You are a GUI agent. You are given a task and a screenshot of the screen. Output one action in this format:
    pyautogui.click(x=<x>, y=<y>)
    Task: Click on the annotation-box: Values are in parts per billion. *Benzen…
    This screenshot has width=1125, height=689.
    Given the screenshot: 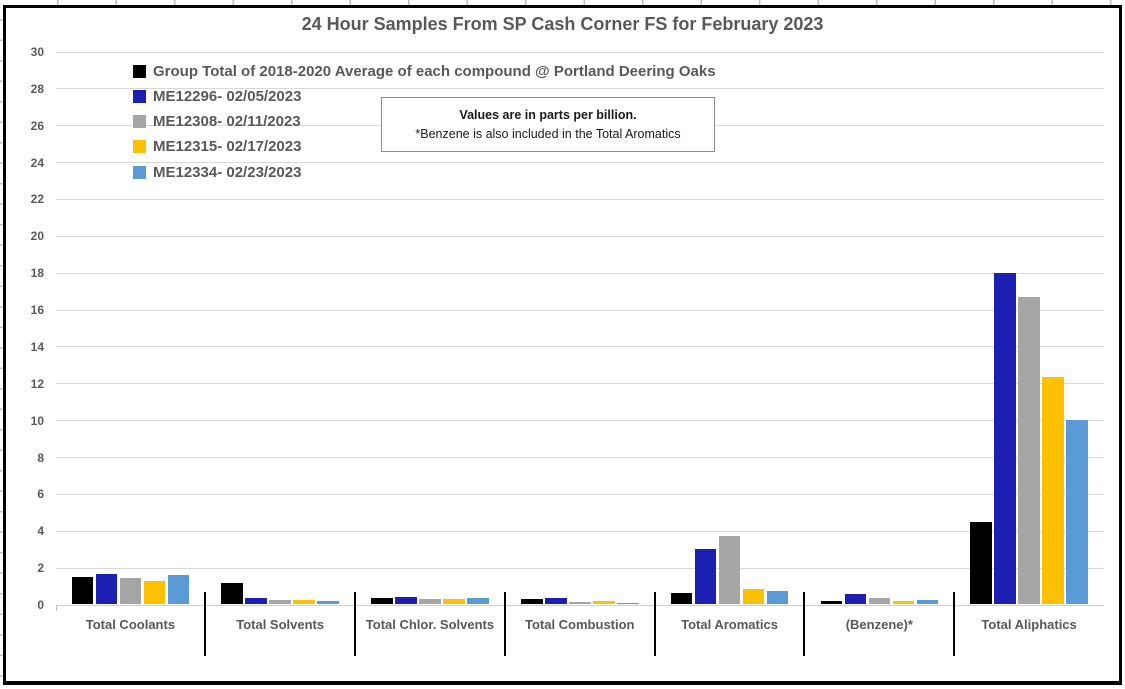 What is the action you would take?
    pyautogui.click(x=548, y=124)
    